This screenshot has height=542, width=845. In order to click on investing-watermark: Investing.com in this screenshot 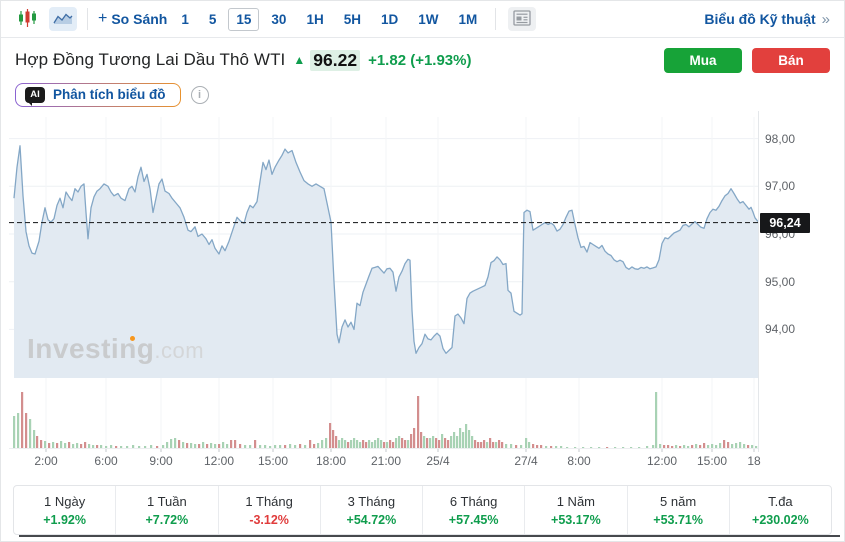, I will do `click(115, 349)`.